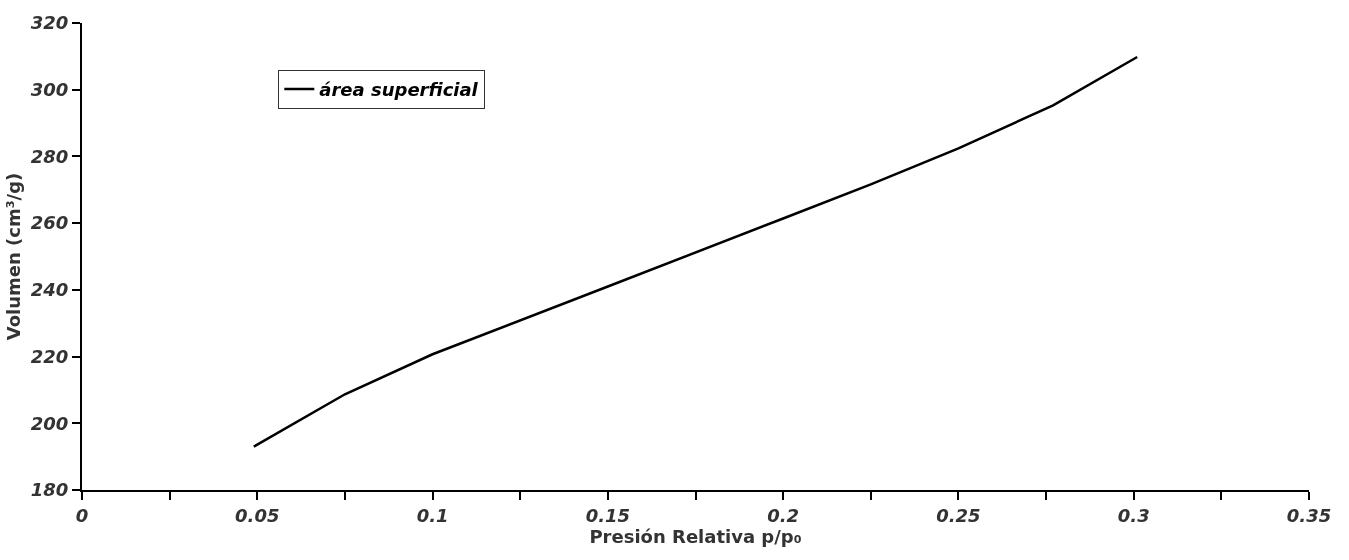  I want to click on x-tick-label: 0.2, so click(783, 515).